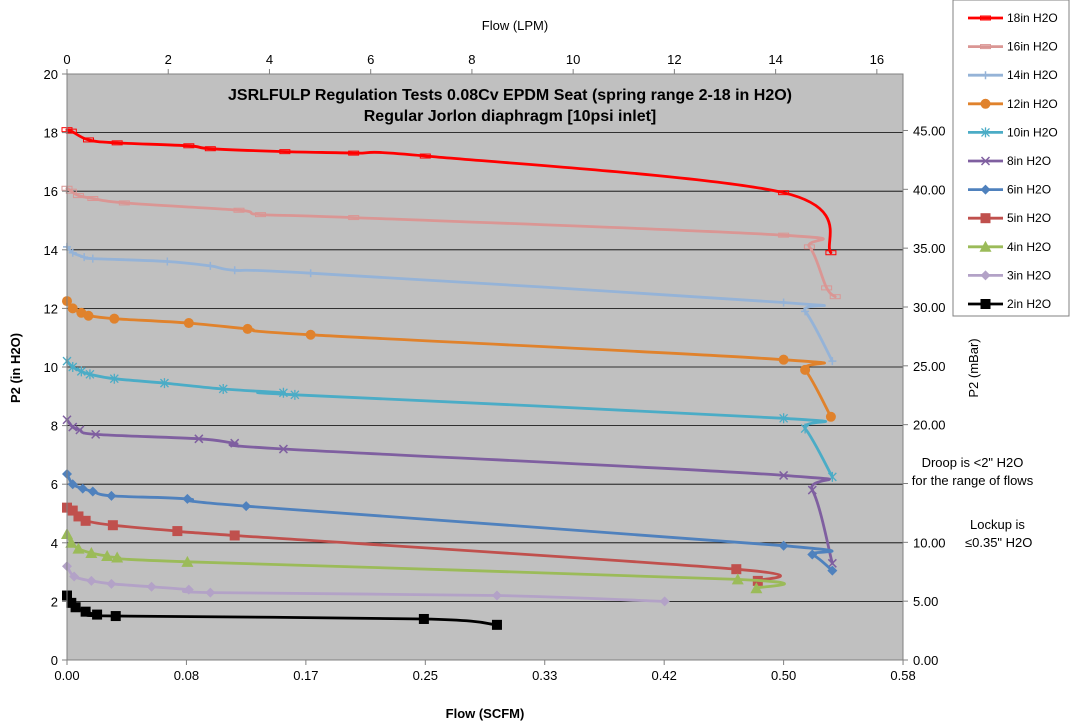  What do you see at coordinates (1032, 104) in the screenshot?
I see `legend-label-3: 12in H2O` at bounding box center [1032, 104].